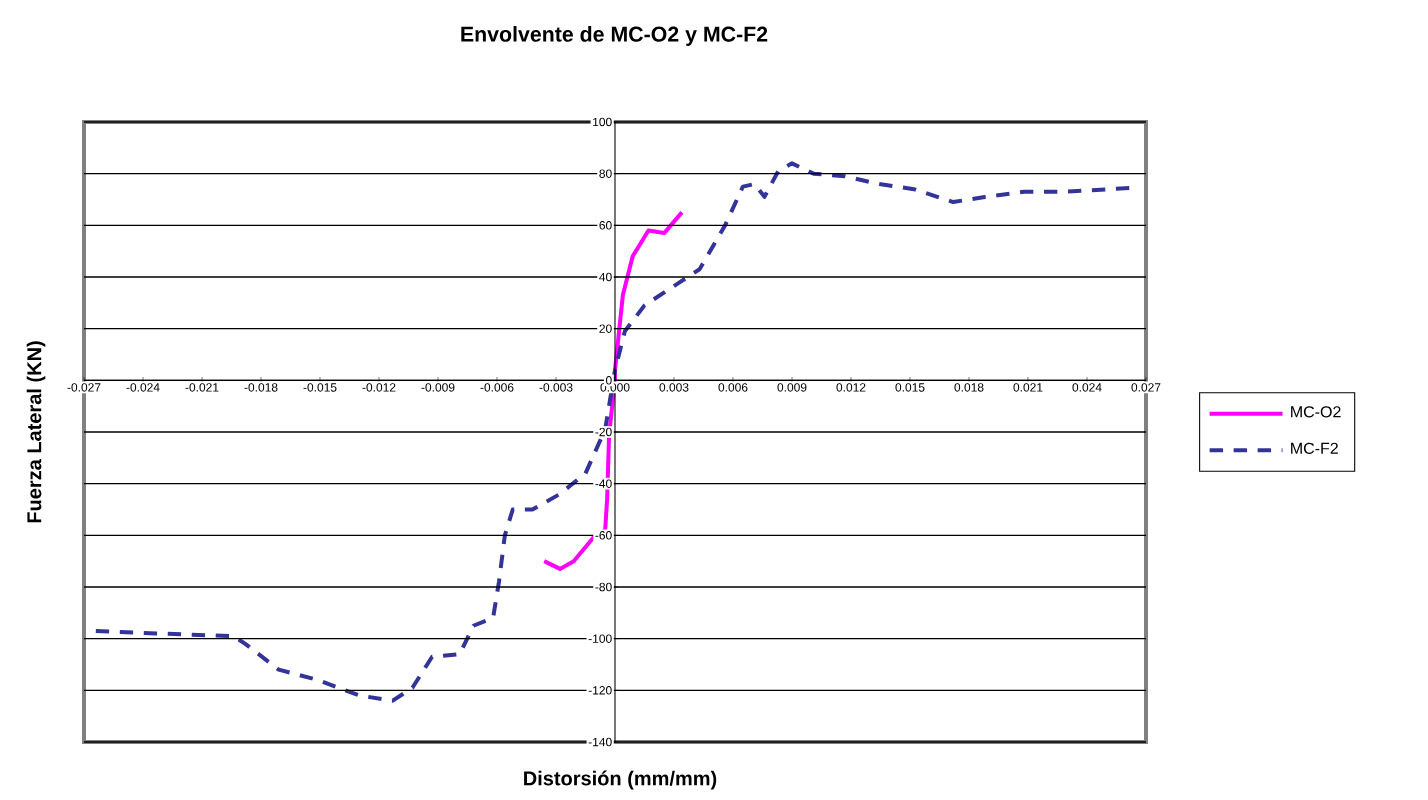 Image resolution: width=1428 pixels, height=800 pixels. I want to click on chart-title: Envolvente de MC-O2 y MC-F2, so click(614, 36).